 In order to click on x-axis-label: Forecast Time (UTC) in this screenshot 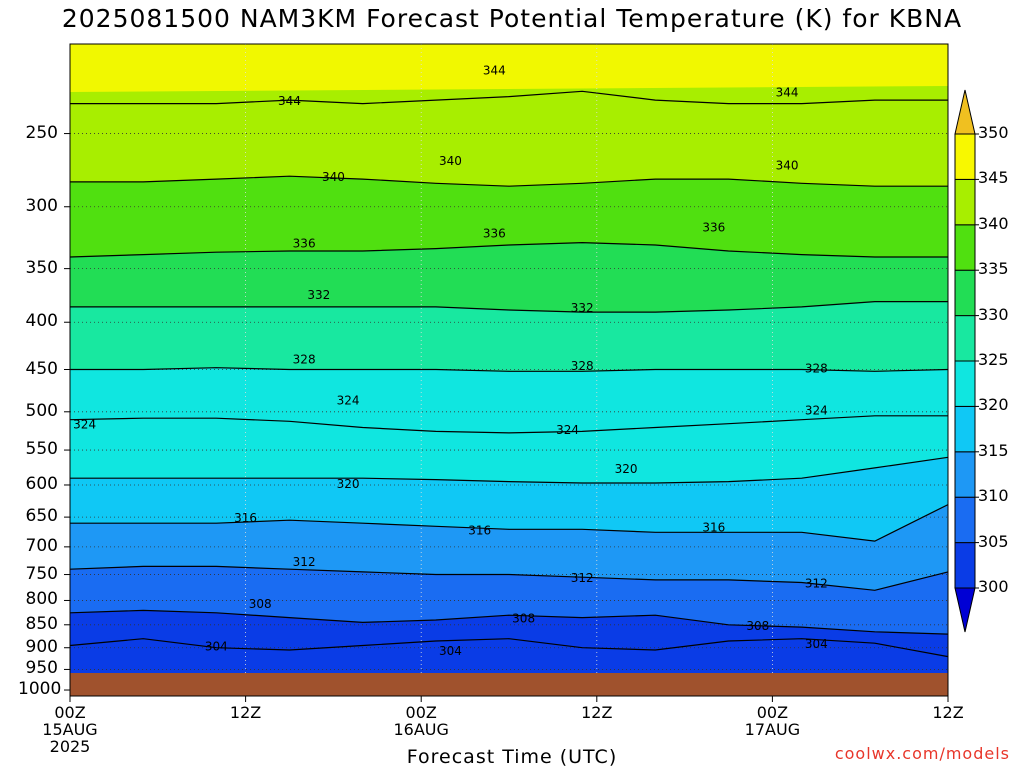, I will do `click(512, 757)`.